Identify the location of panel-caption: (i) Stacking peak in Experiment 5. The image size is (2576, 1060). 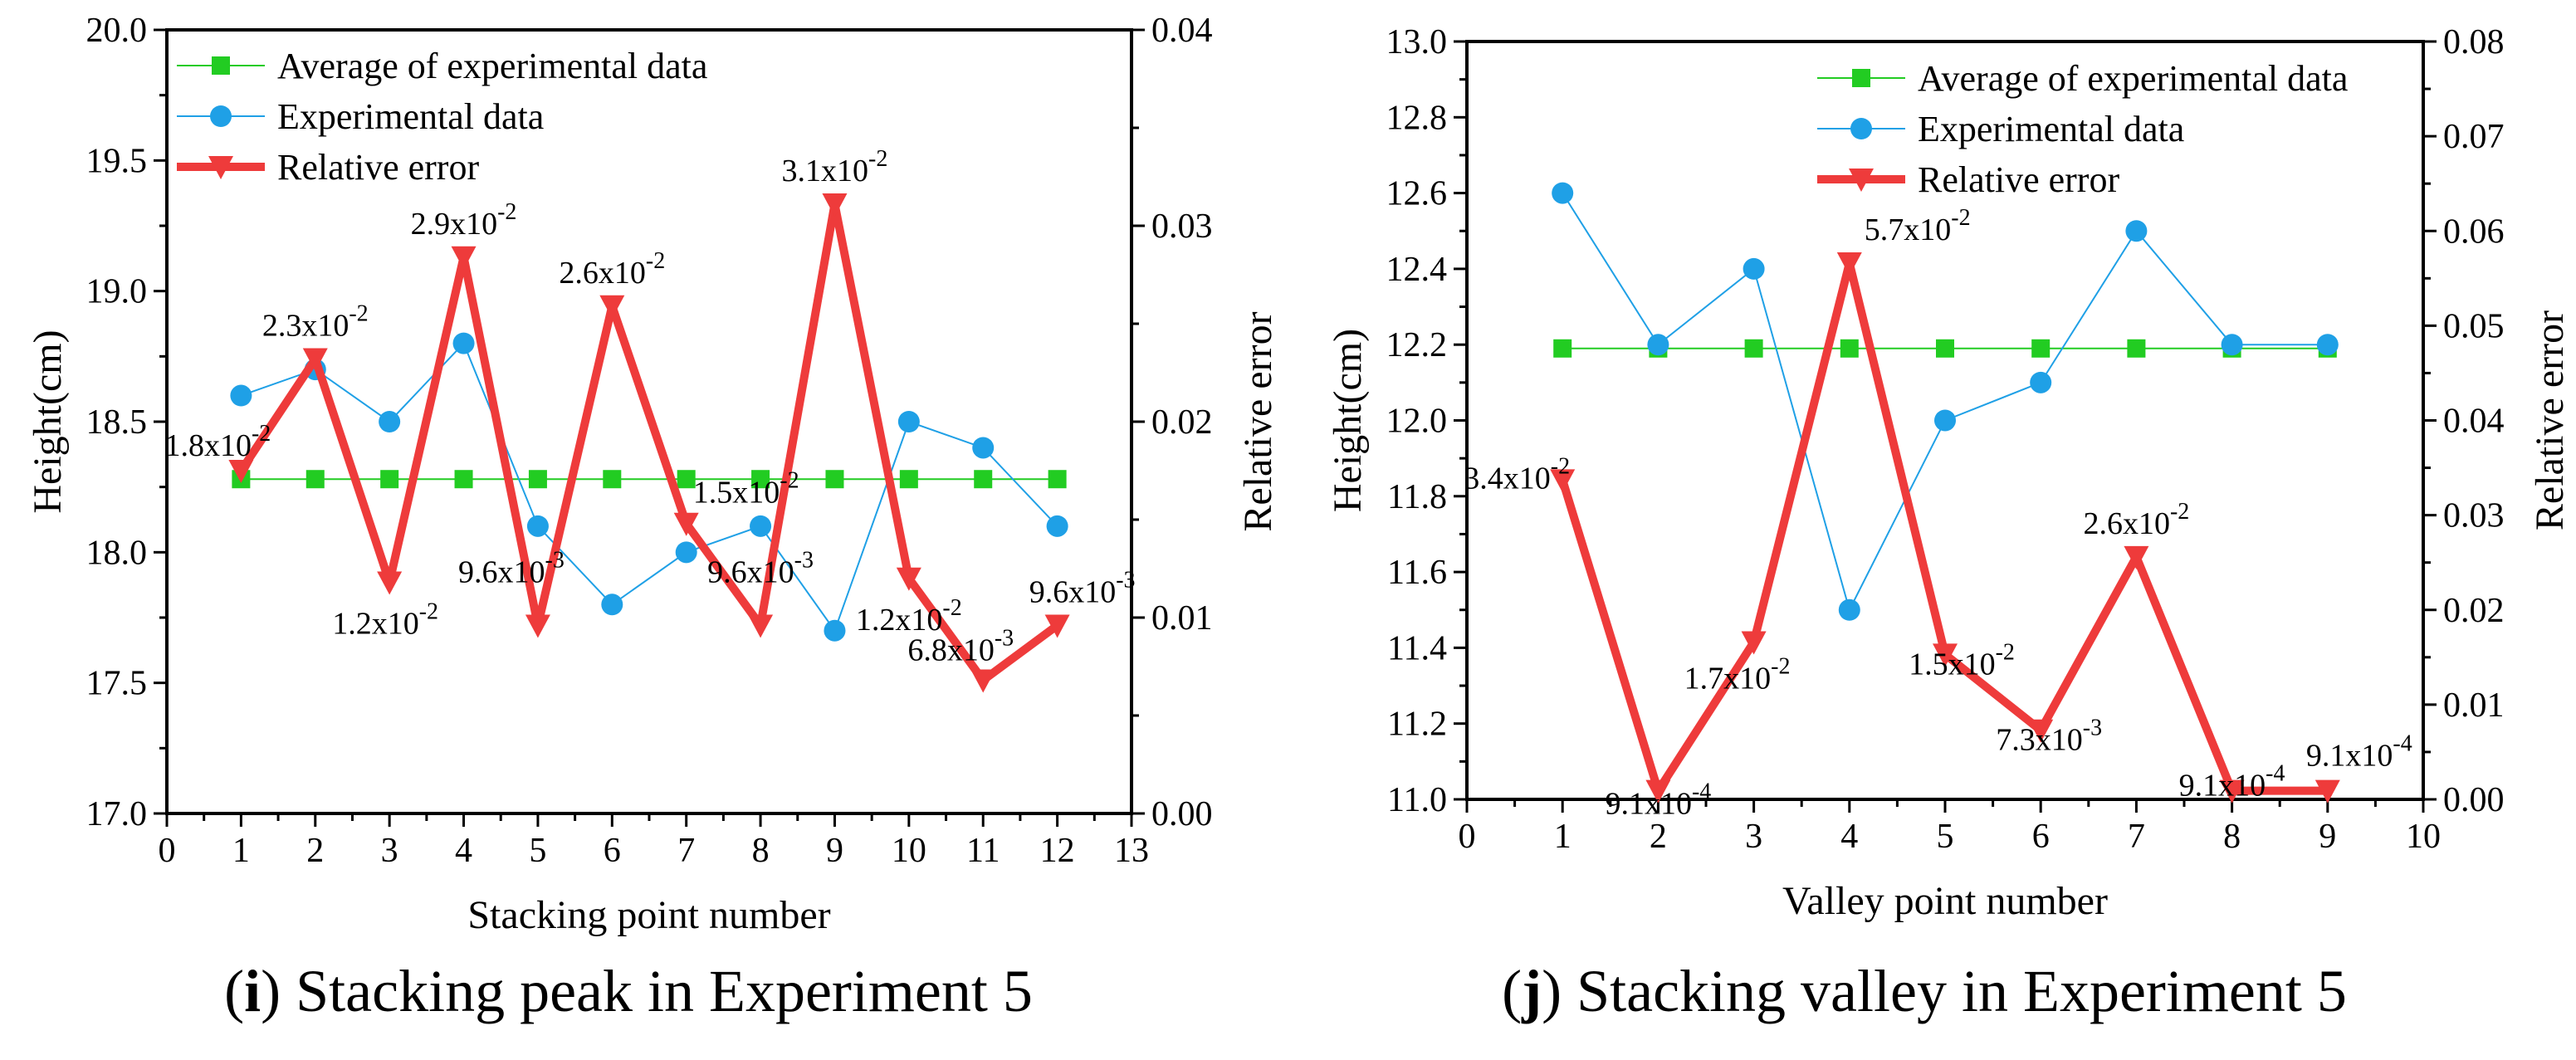
(628, 991).